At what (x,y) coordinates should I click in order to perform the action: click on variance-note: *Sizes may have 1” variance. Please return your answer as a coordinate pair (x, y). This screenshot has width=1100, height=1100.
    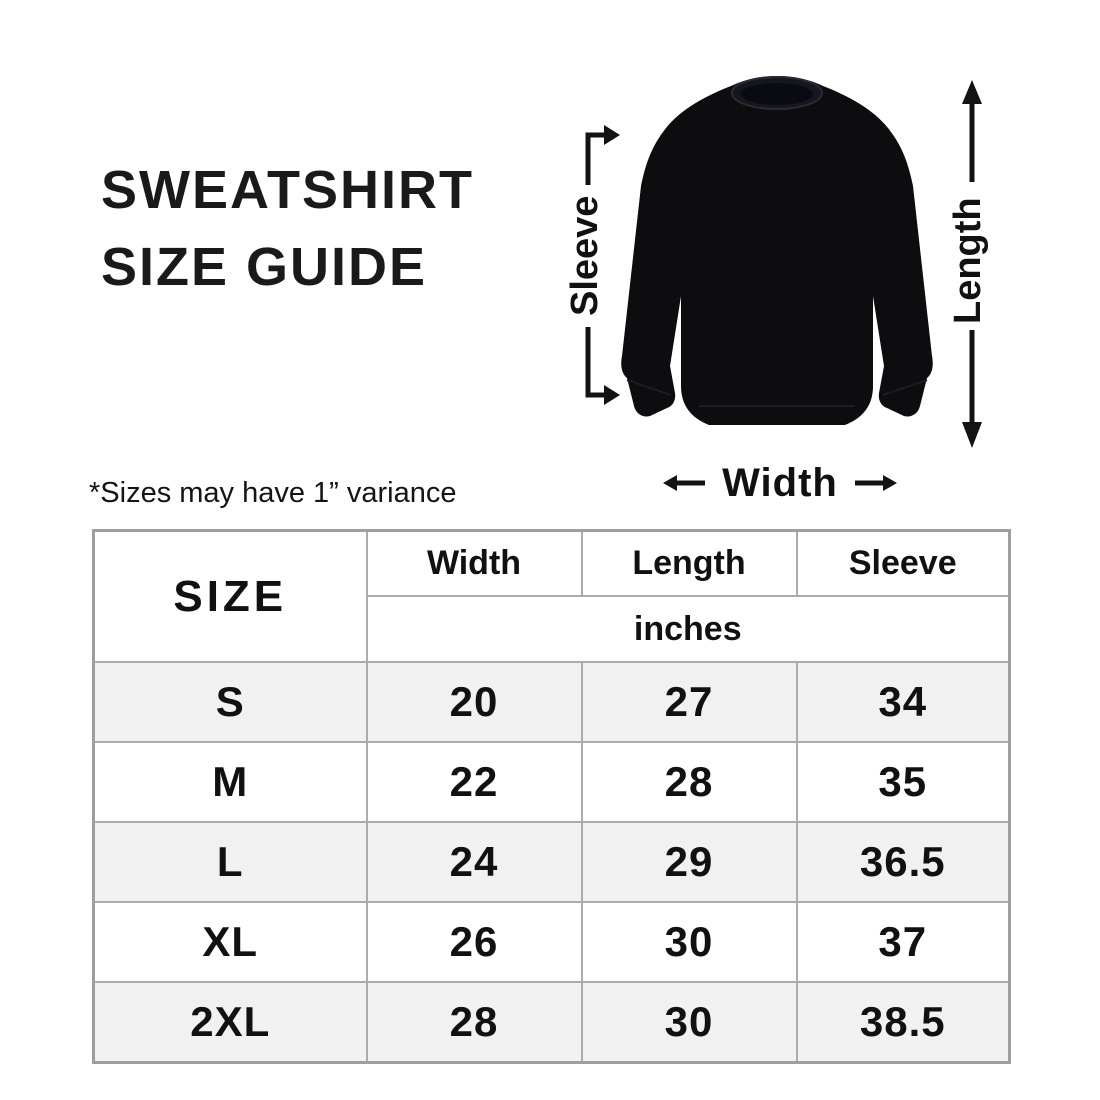
    Looking at the image, I should click on (273, 493).